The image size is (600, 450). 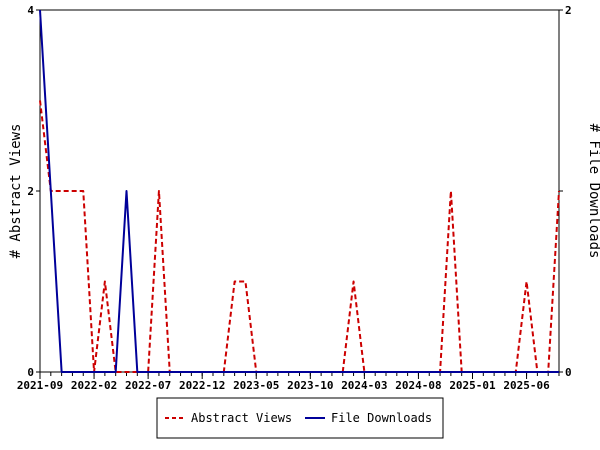 I want to click on legend-label-file-downloads: File Downloads, so click(x=381, y=418).